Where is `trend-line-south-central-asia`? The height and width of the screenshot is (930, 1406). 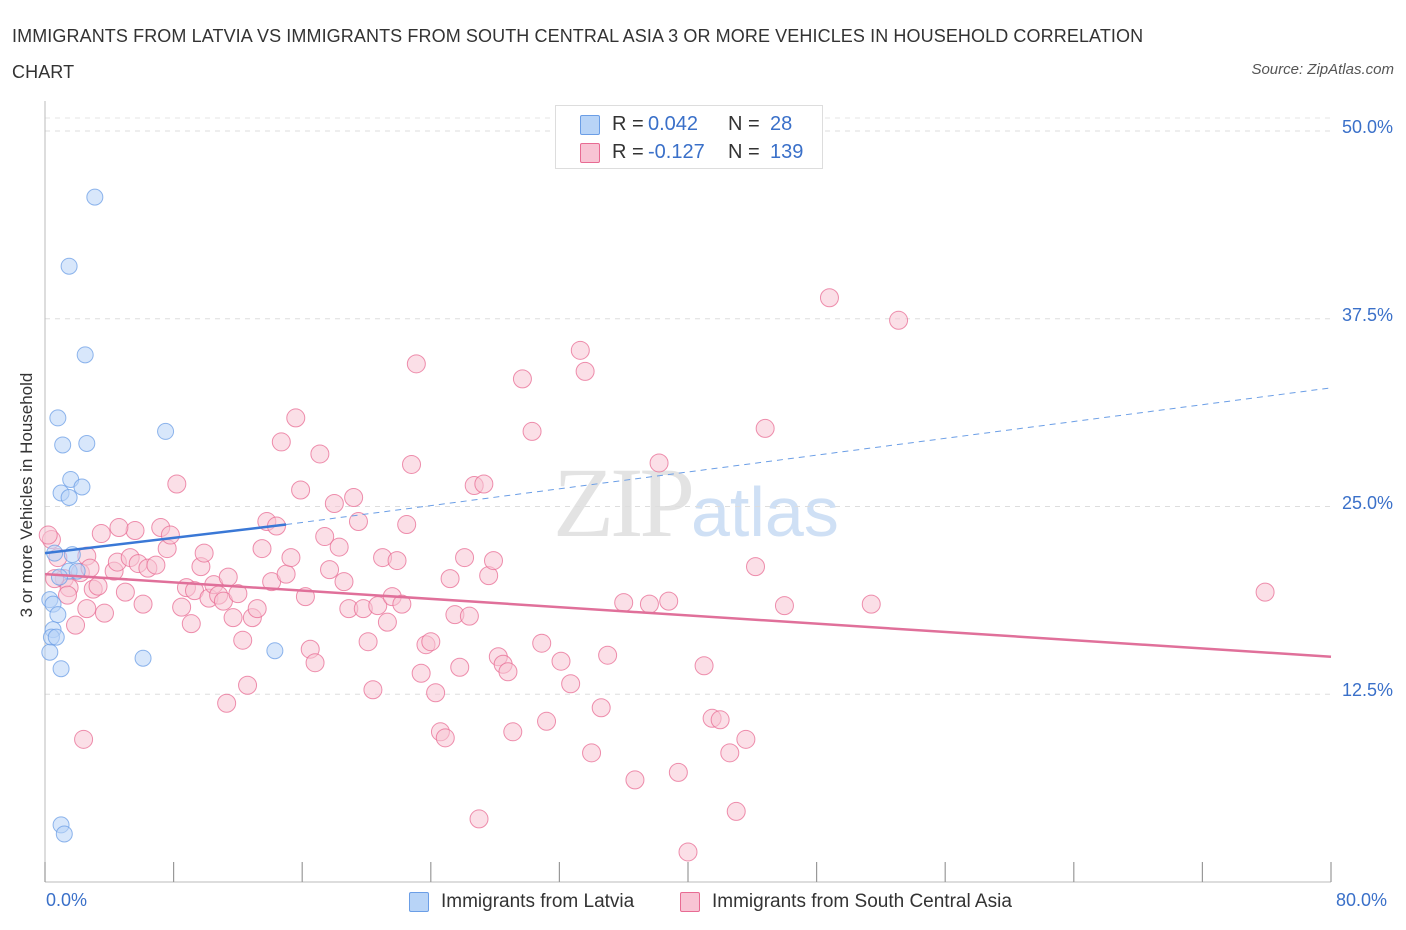
trend-line-south-central-asia is located at coordinates (688, 615).